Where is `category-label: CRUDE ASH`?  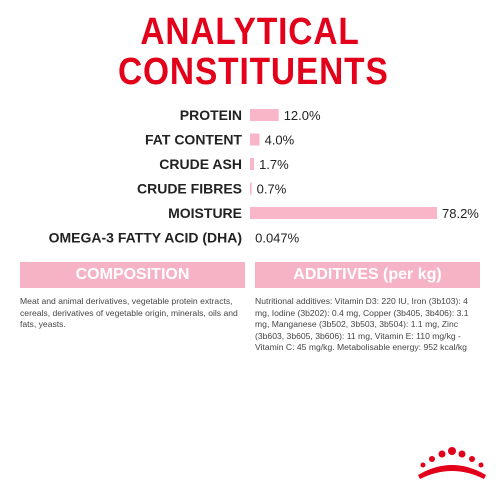 category-label: CRUDE ASH is located at coordinates (200, 164).